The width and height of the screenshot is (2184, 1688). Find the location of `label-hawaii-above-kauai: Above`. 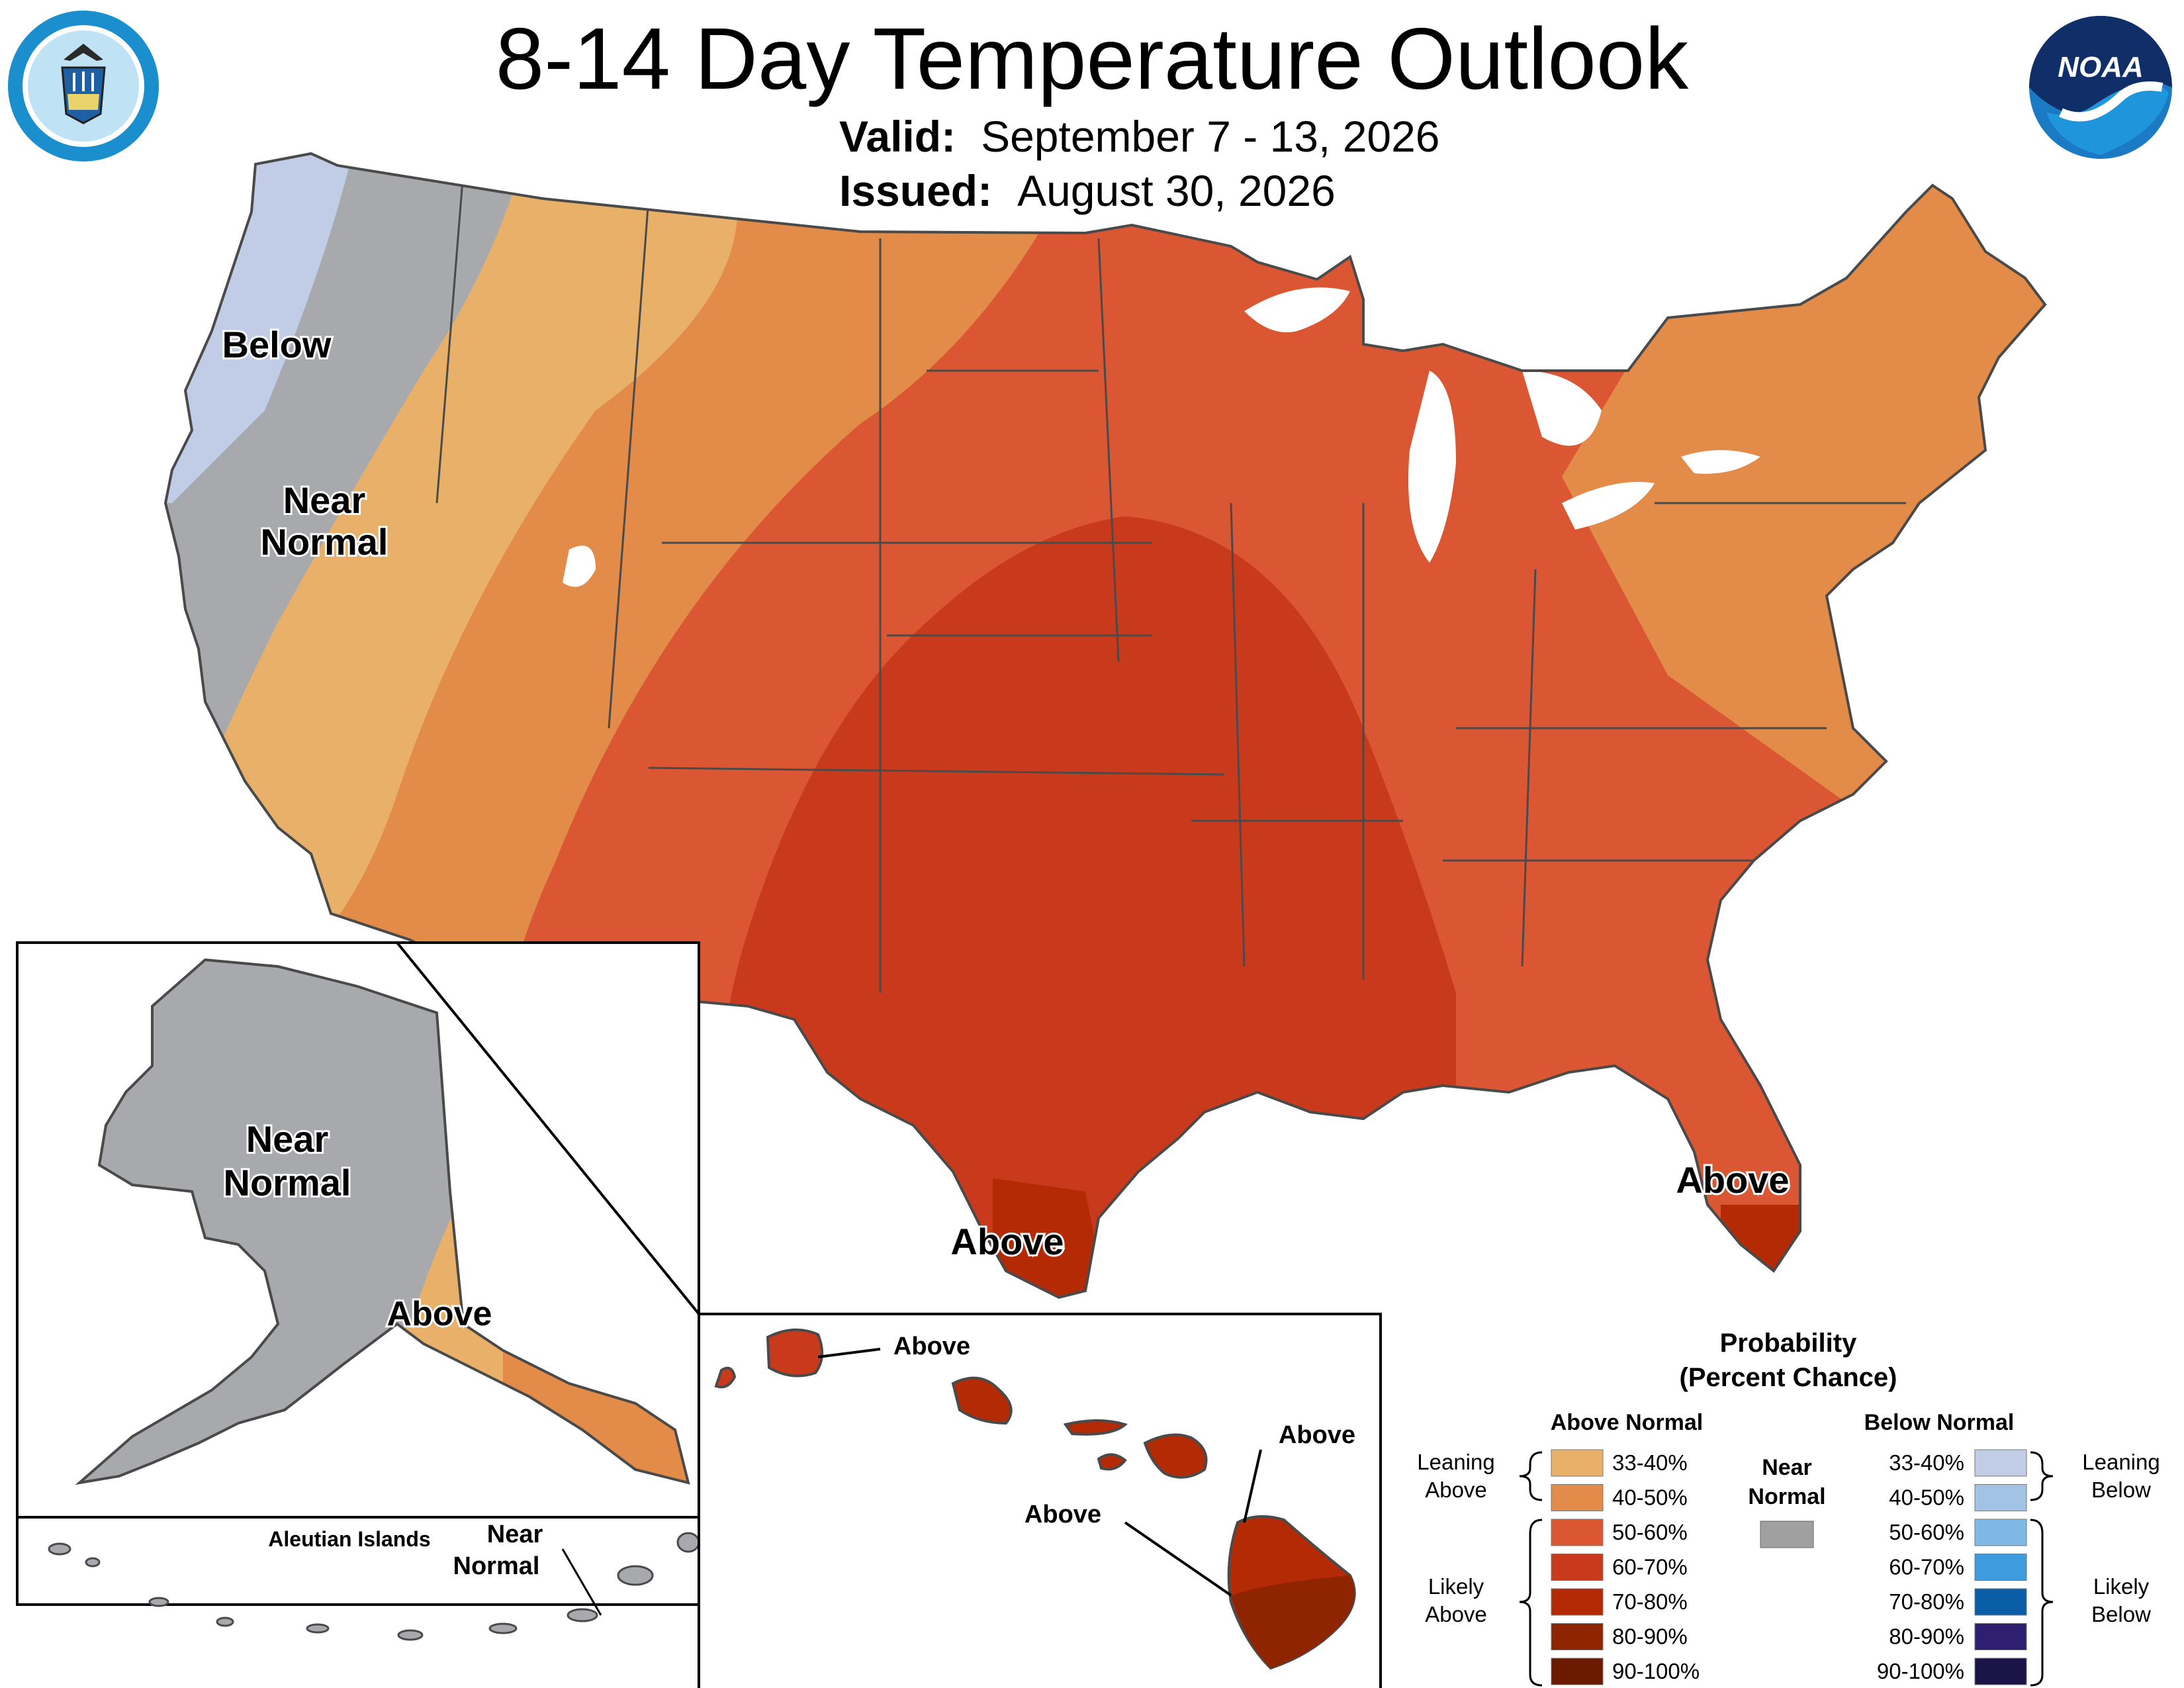

label-hawaii-above-kauai: Above is located at coordinates (931, 1346).